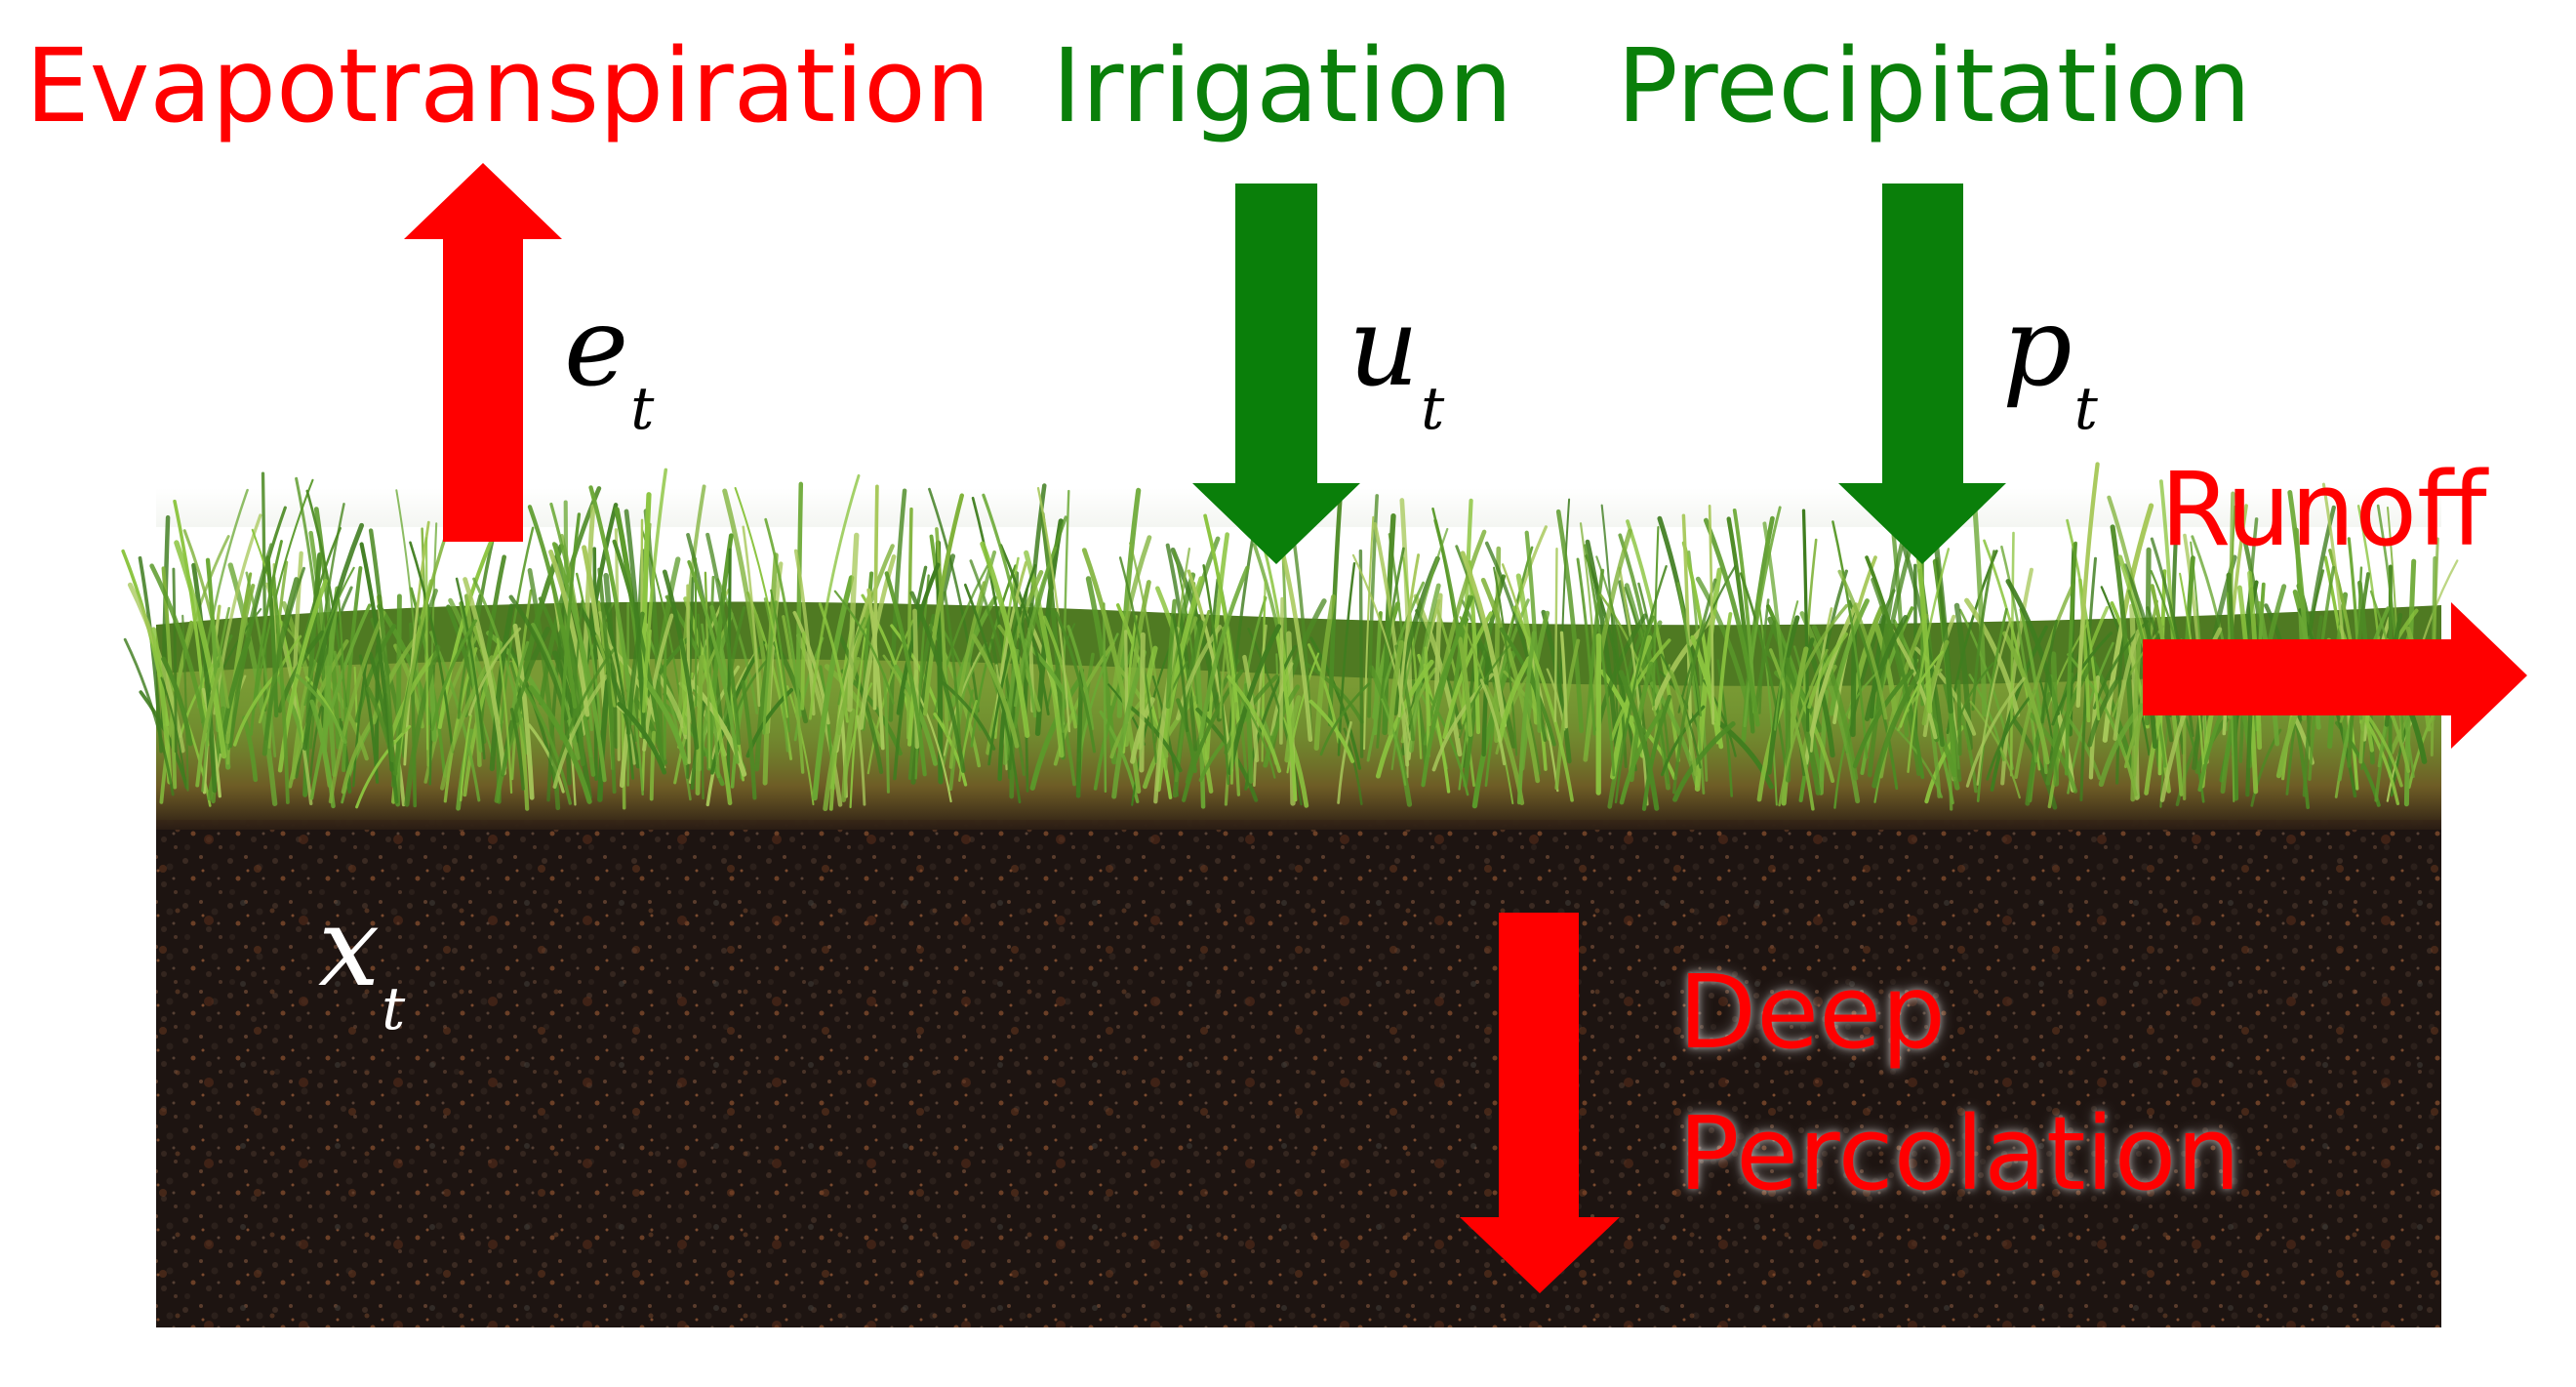  Describe the element at coordinates (1396, 364) in the screenshot. I see `irrigation-variable: ut` at that location.